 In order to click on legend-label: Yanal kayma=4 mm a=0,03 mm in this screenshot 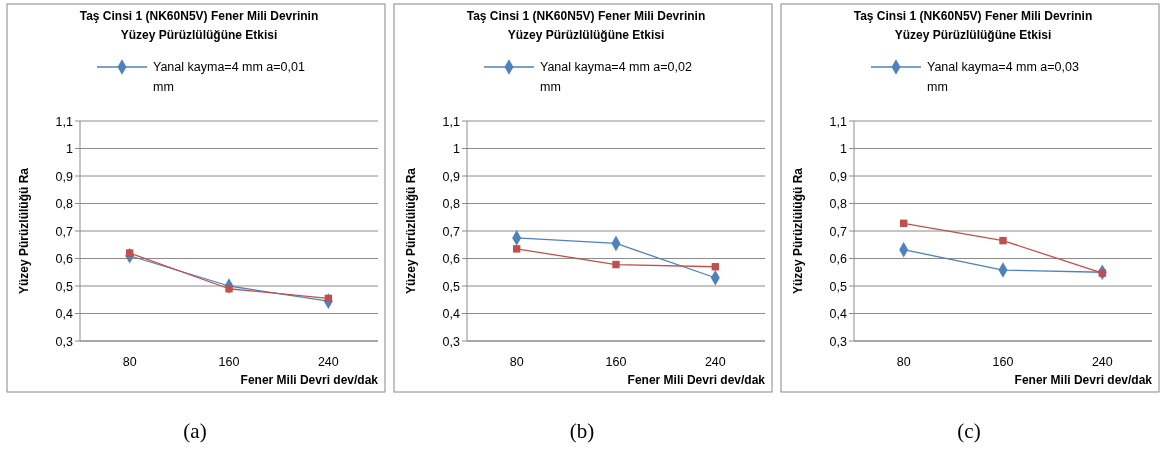, I will do `click(1003, 77)`.